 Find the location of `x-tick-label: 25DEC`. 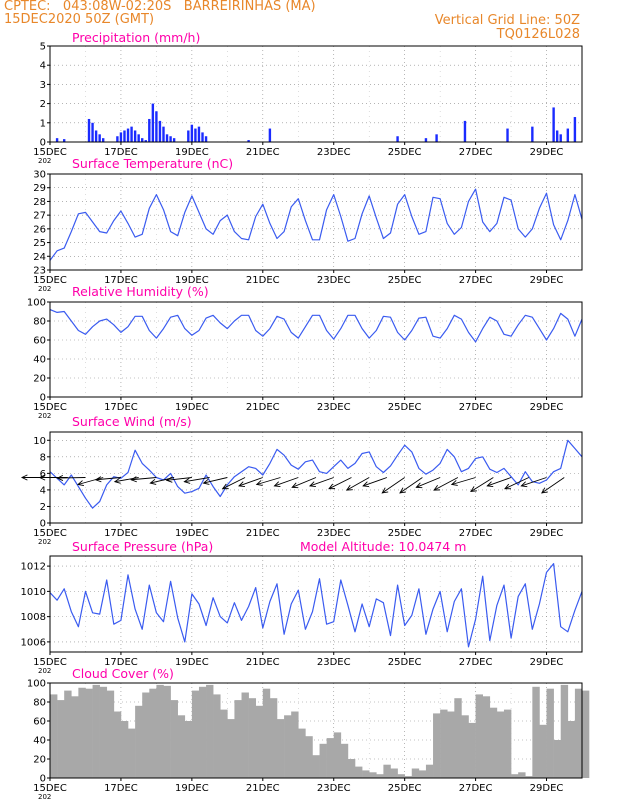

x-tick-label: 25DEC is located at coordinates (405, 152).